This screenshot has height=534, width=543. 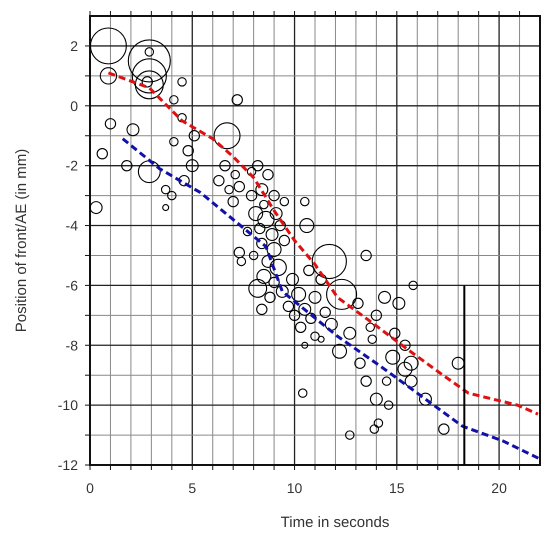 I want to click on y-tick-label: -6, so click(x=72, y=285).